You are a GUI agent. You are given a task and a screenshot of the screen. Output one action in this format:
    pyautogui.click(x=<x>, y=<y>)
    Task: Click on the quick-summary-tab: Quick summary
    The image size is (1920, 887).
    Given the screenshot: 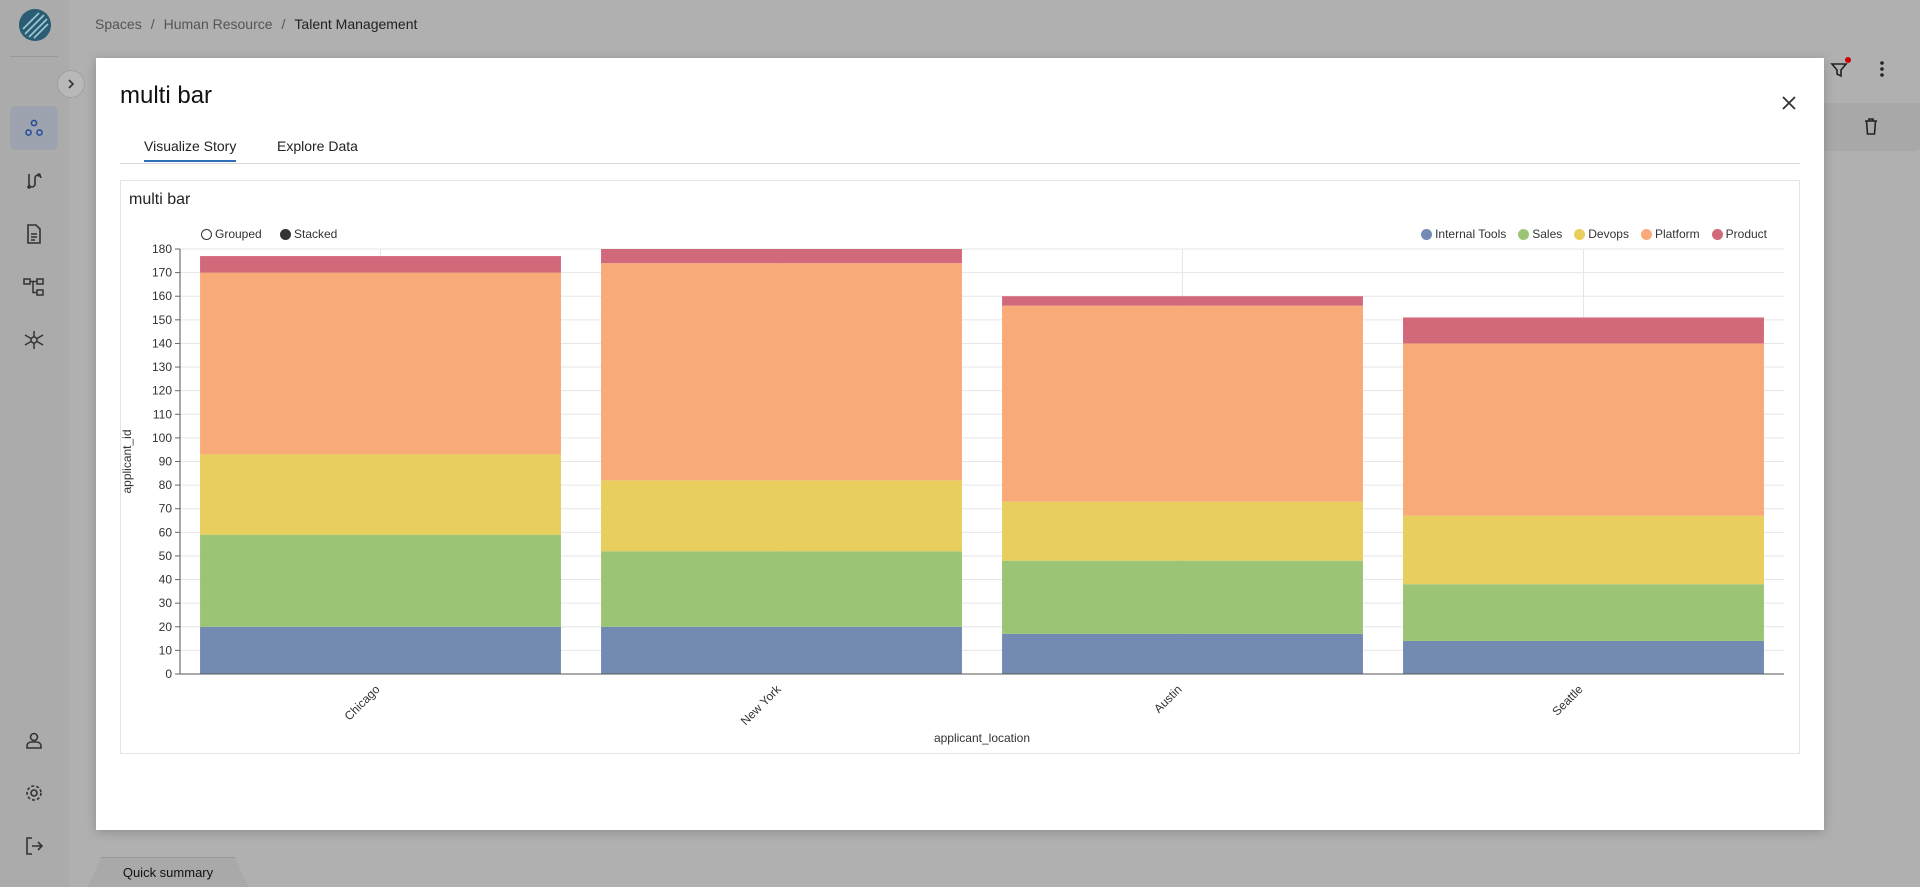 What is the action you would take?
    pyautogui.click(x=168, y=872)
    